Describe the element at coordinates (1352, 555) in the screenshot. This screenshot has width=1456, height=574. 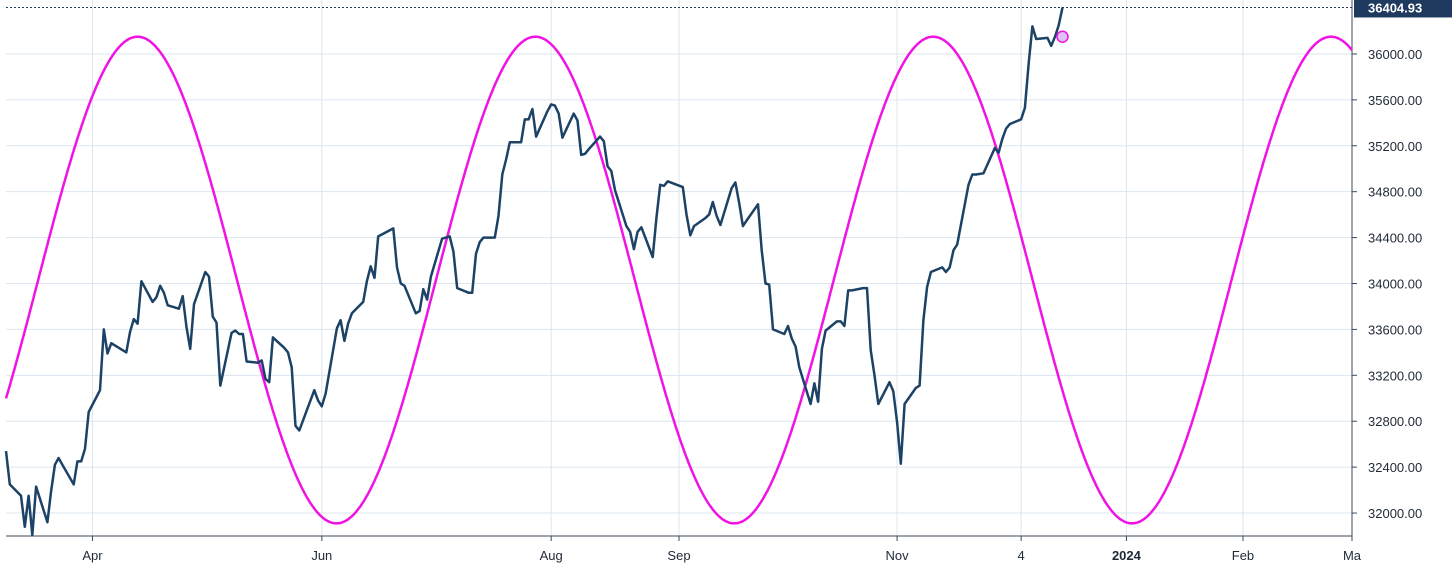
I see `x-tick-label: Ma` at that location.